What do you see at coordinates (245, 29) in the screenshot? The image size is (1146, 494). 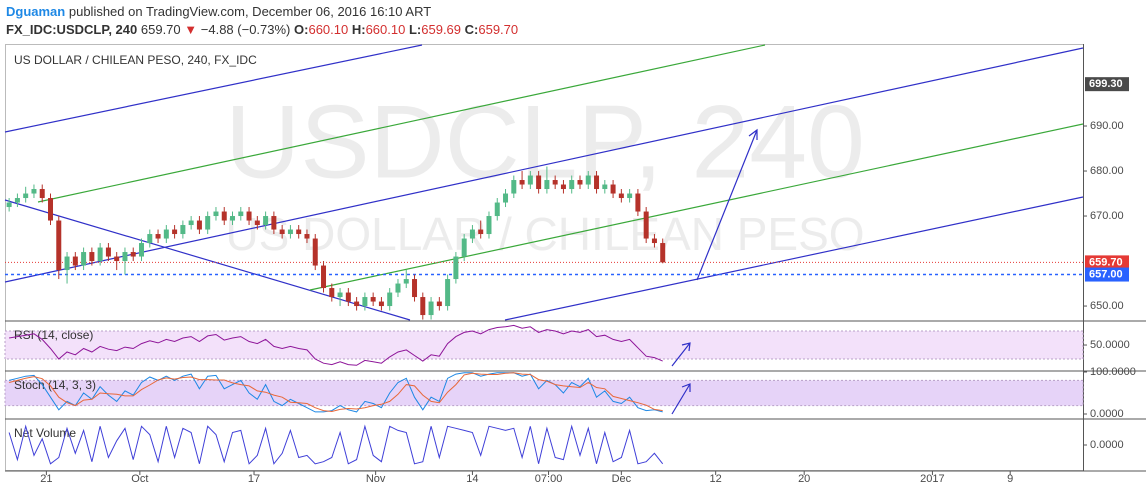 I see `change: −4.88 (−0.73%)` at bounding box center [245, 29].